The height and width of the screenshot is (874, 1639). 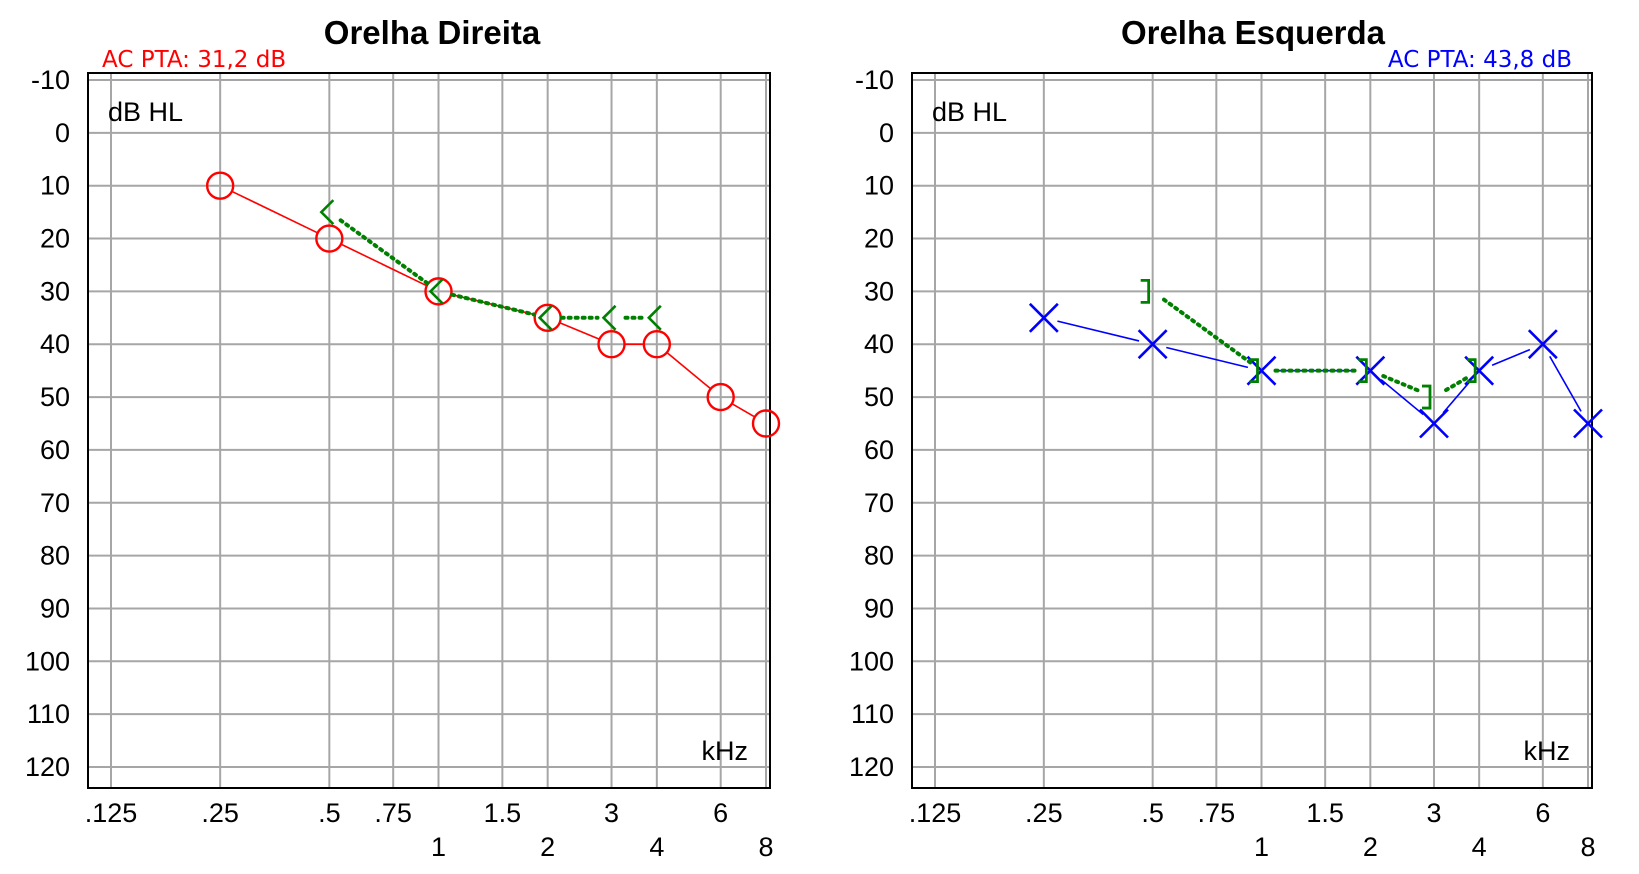 I want to click on pta-annotation: AC PTA: 31,2 dB, so click(x=194, y=60).